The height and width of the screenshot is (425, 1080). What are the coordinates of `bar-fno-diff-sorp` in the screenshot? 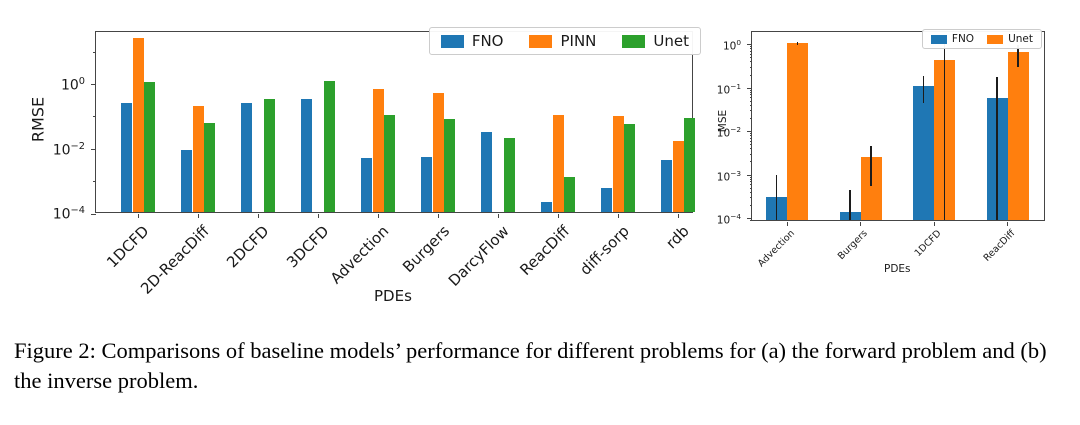 It's located at (606, 200).